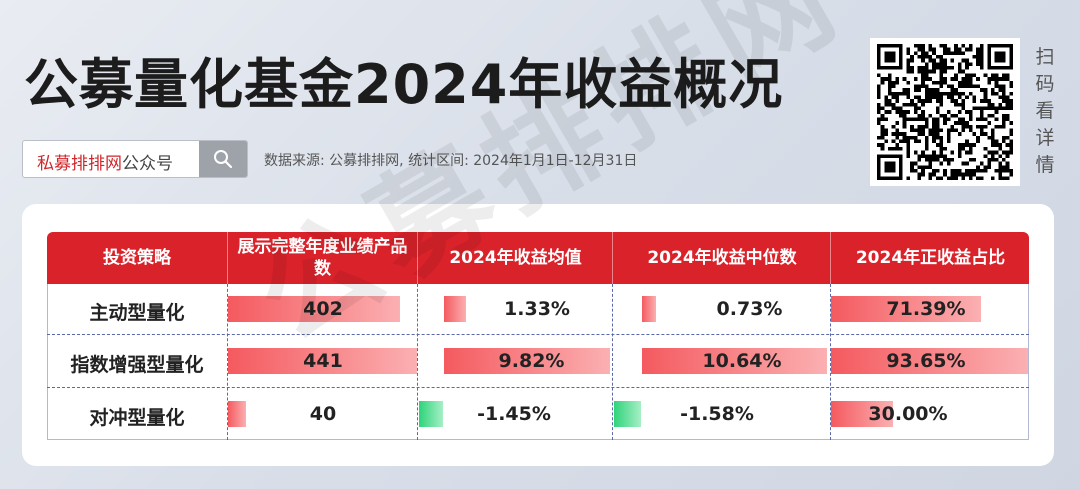 This screenshot has height=489, width=1080. What do you see at coordinates (749, 309) in the screenshot?
I see `median-value: 0.73%` at bounding box center [749, 309].